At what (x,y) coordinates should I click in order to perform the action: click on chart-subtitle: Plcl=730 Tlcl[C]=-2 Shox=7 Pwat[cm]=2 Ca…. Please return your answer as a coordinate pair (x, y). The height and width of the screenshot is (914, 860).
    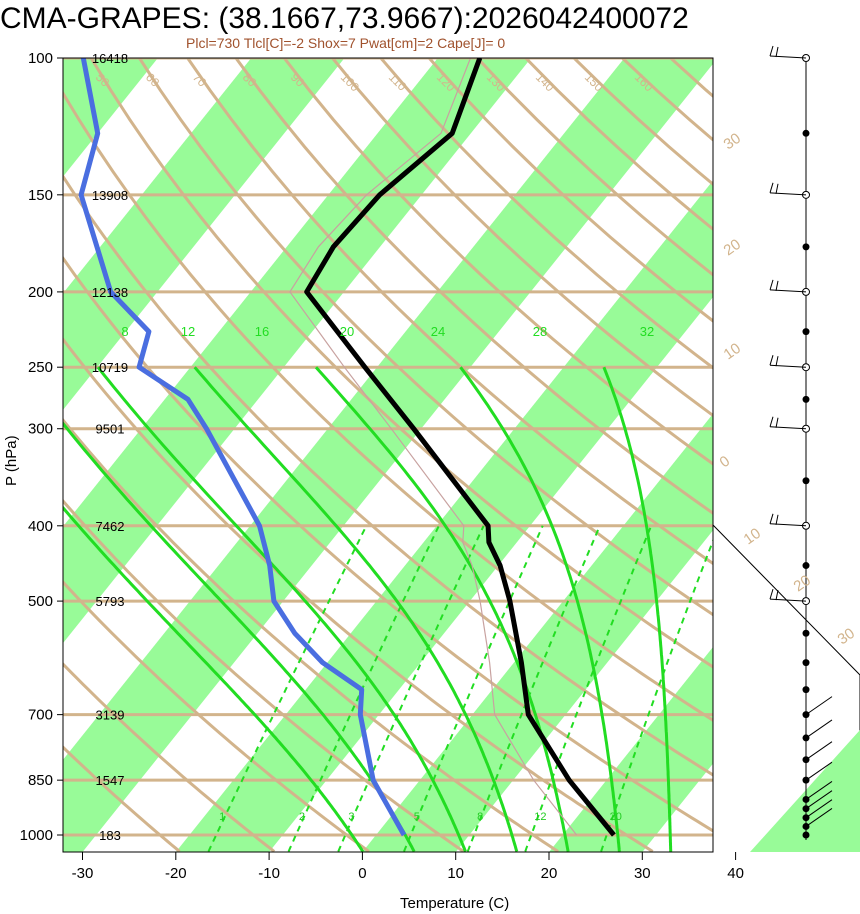
    Looking at the image, I should click on (345, 43).